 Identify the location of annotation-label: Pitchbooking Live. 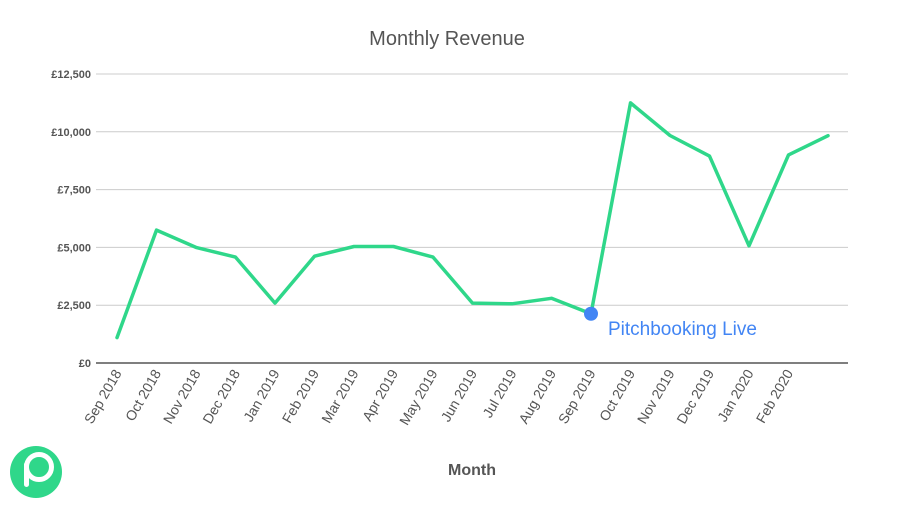
(682, 329).